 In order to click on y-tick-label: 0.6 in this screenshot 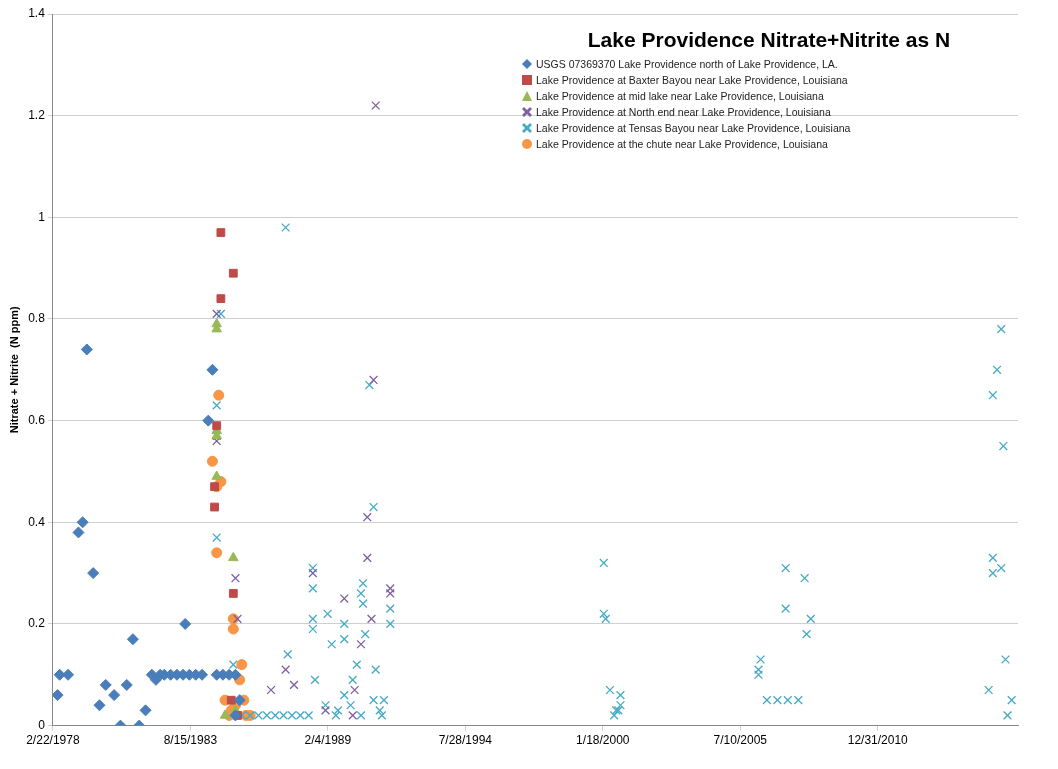, I will do `click(37, 419)`.